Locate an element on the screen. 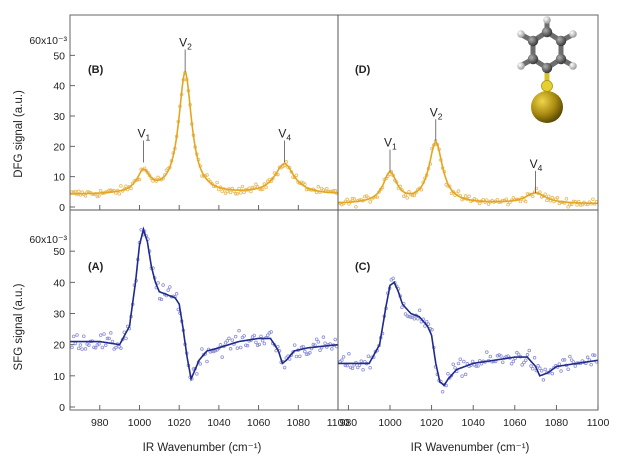 This screenshot has height=463, width=619. sfg-y-axis-label: SFG signal (a.u.) is located at coordinates (19, 326).